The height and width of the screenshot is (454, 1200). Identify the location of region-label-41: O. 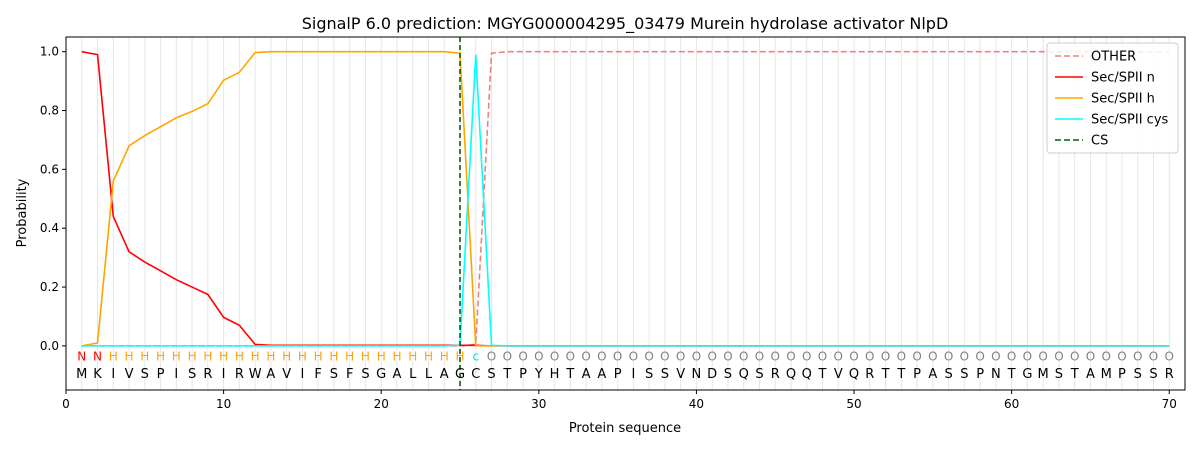
(711, 357).